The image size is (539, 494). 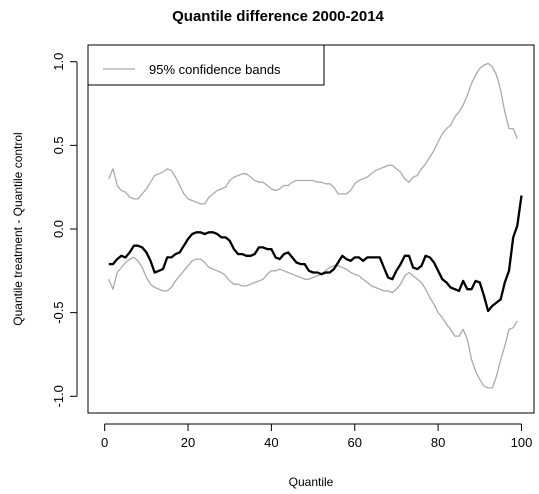 I want to click on x-tick-label: 80, so click(x=438, y=442).